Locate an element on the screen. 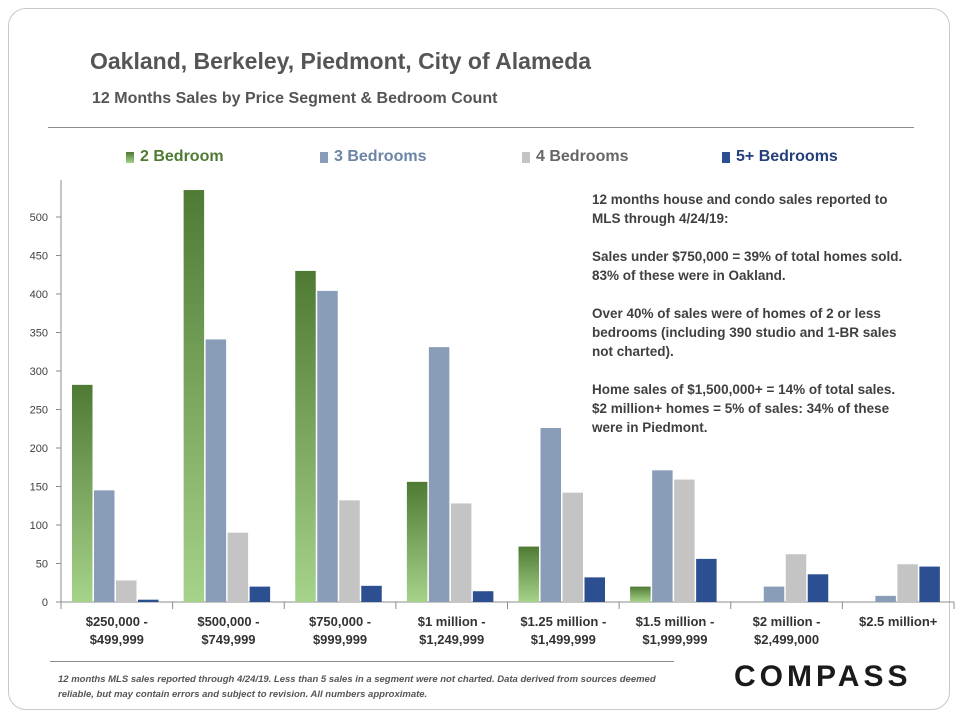  x-category-label: $2.5 million+ is located at coordinates (898, 621).